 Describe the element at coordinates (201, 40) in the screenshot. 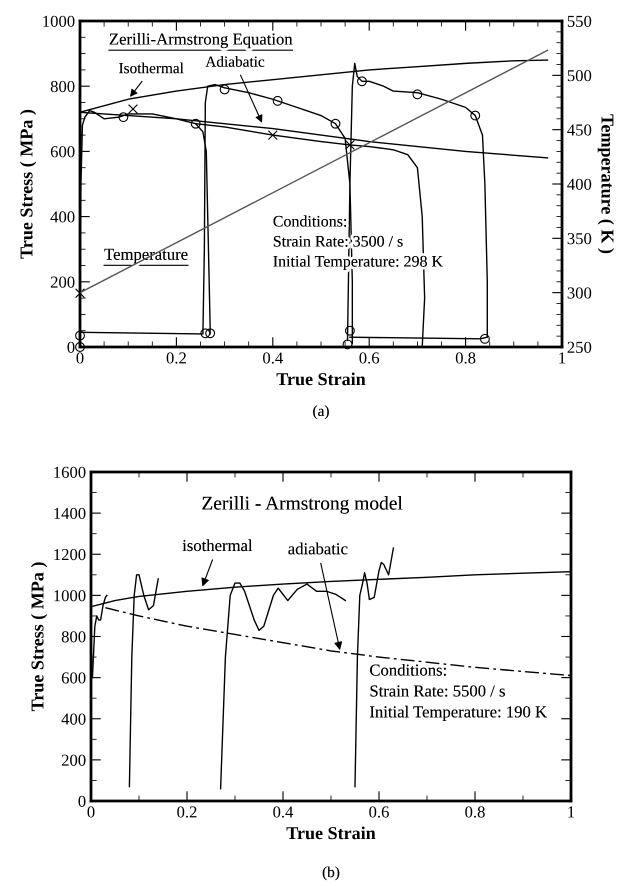

I see `annotation: Zerilli-Armstrong Equation` at that location.